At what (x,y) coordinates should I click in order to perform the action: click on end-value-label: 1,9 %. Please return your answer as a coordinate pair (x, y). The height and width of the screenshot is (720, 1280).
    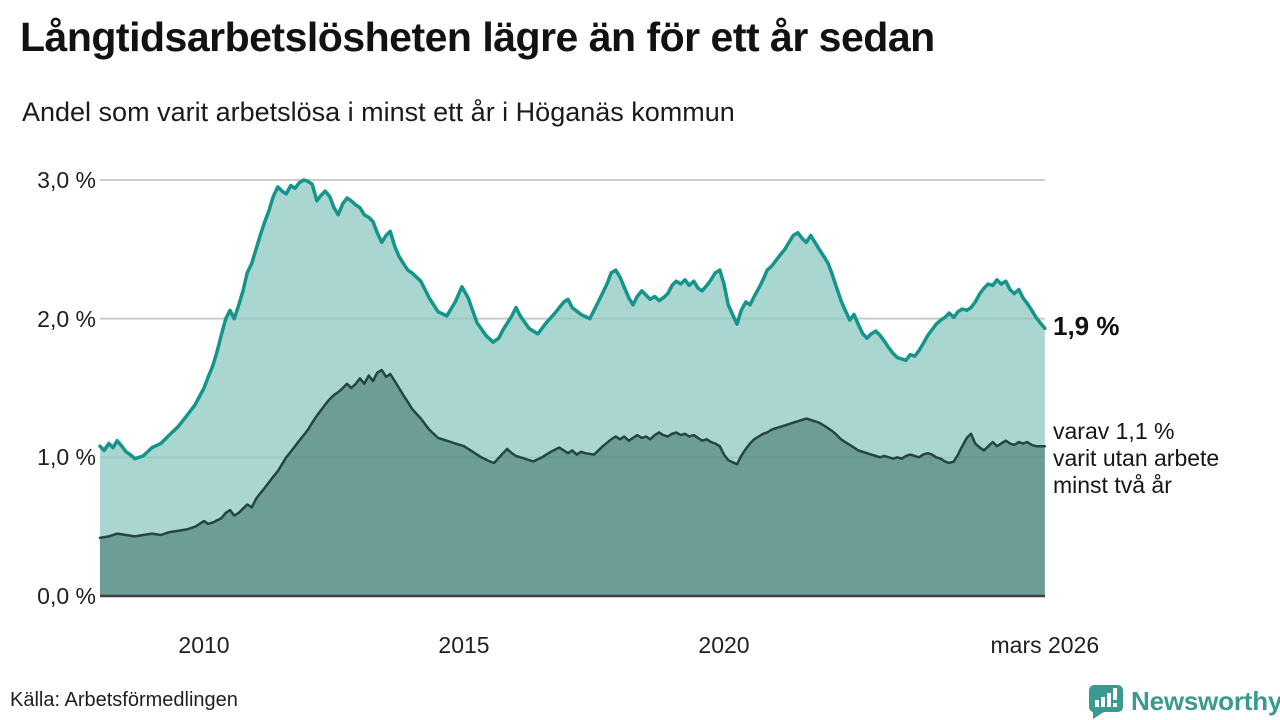
    Looking at the image, I should click on (1086, 326).